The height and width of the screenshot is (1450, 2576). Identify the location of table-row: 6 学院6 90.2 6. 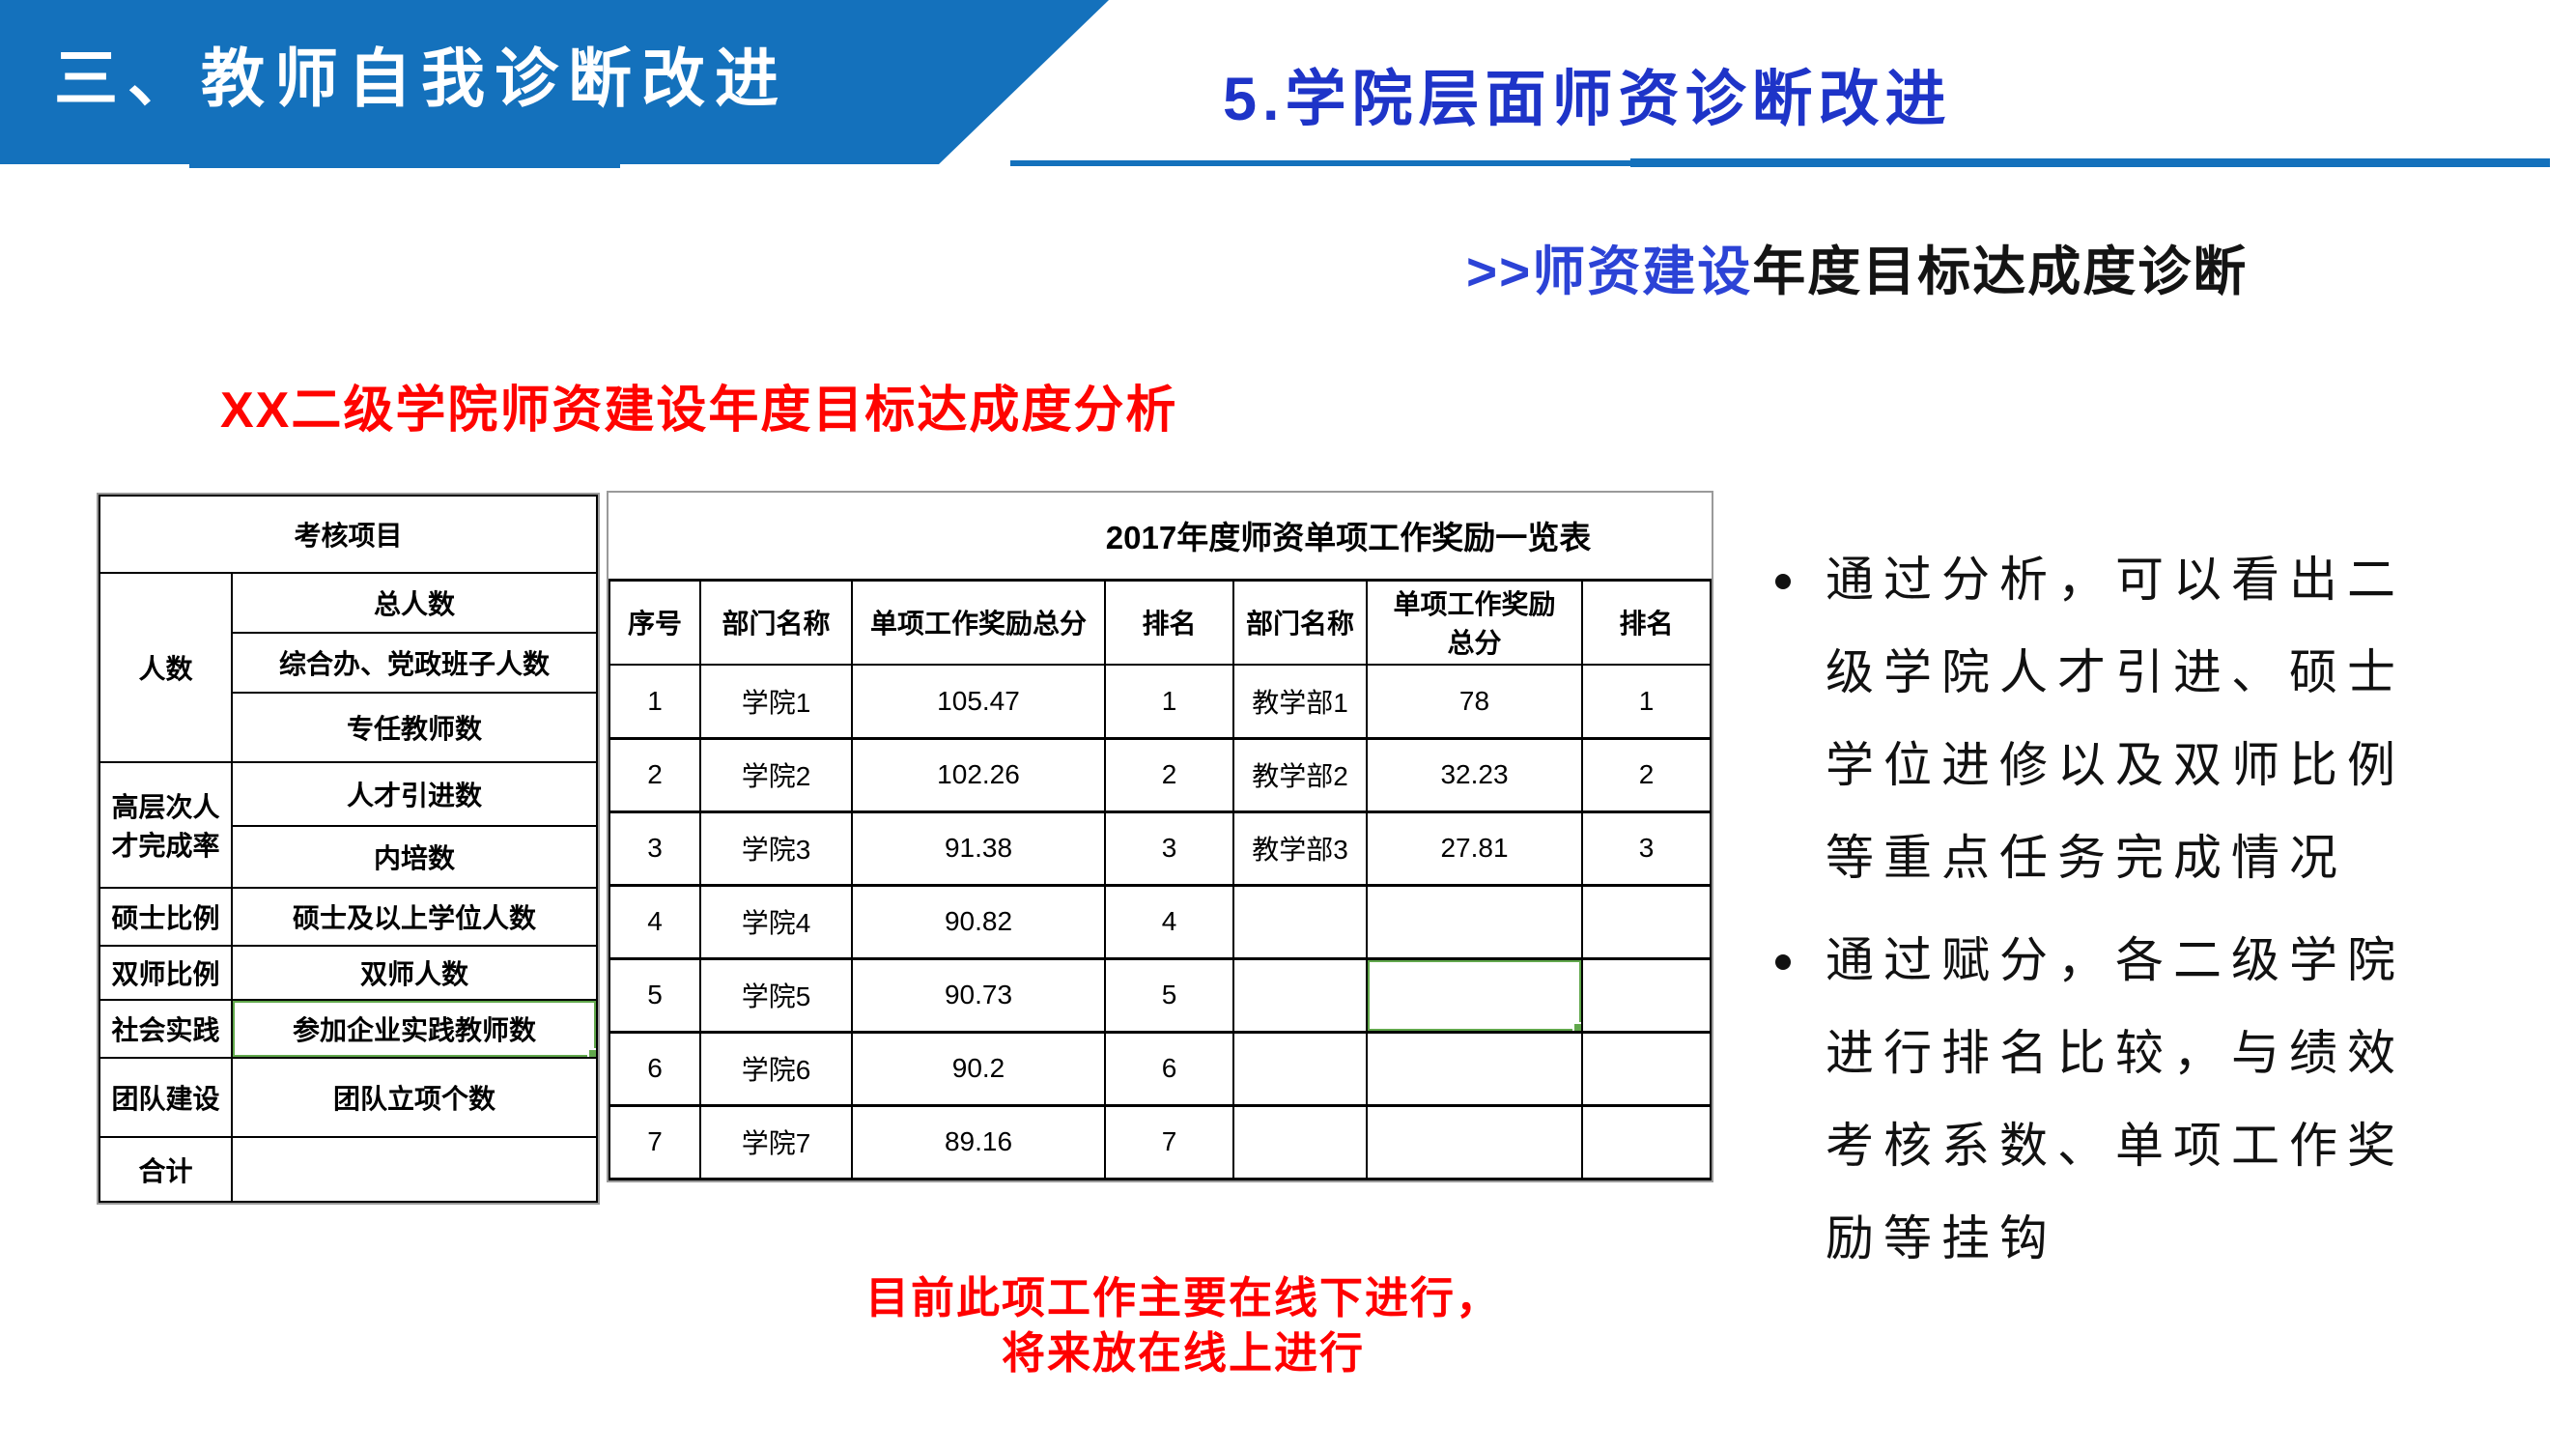
(1160, 1069).